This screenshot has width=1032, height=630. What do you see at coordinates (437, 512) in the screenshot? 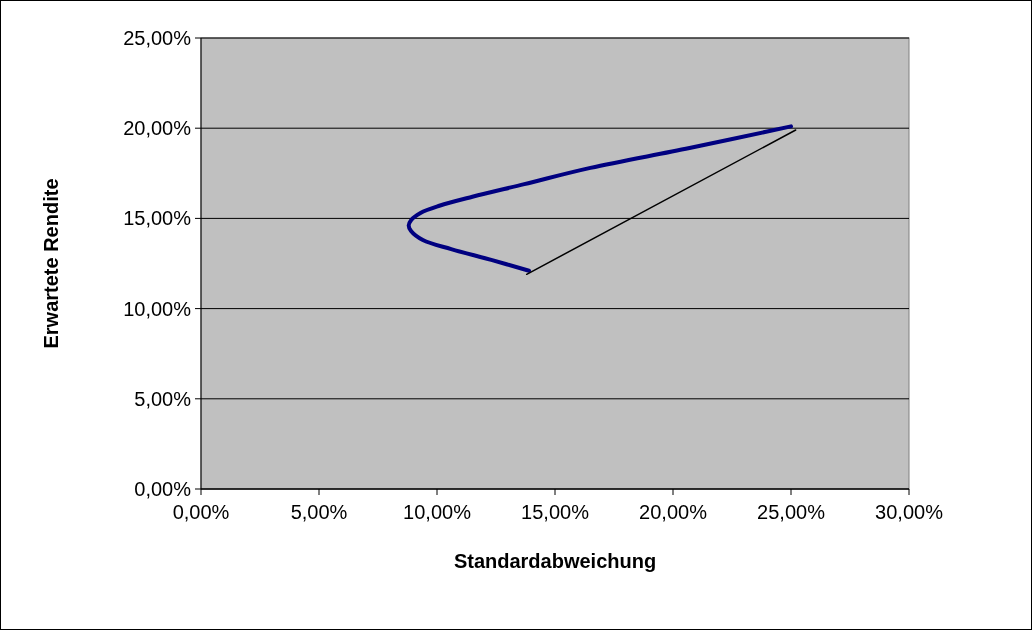
I see `x-tick-label: 10,00%` at bounding box center [437, 512].